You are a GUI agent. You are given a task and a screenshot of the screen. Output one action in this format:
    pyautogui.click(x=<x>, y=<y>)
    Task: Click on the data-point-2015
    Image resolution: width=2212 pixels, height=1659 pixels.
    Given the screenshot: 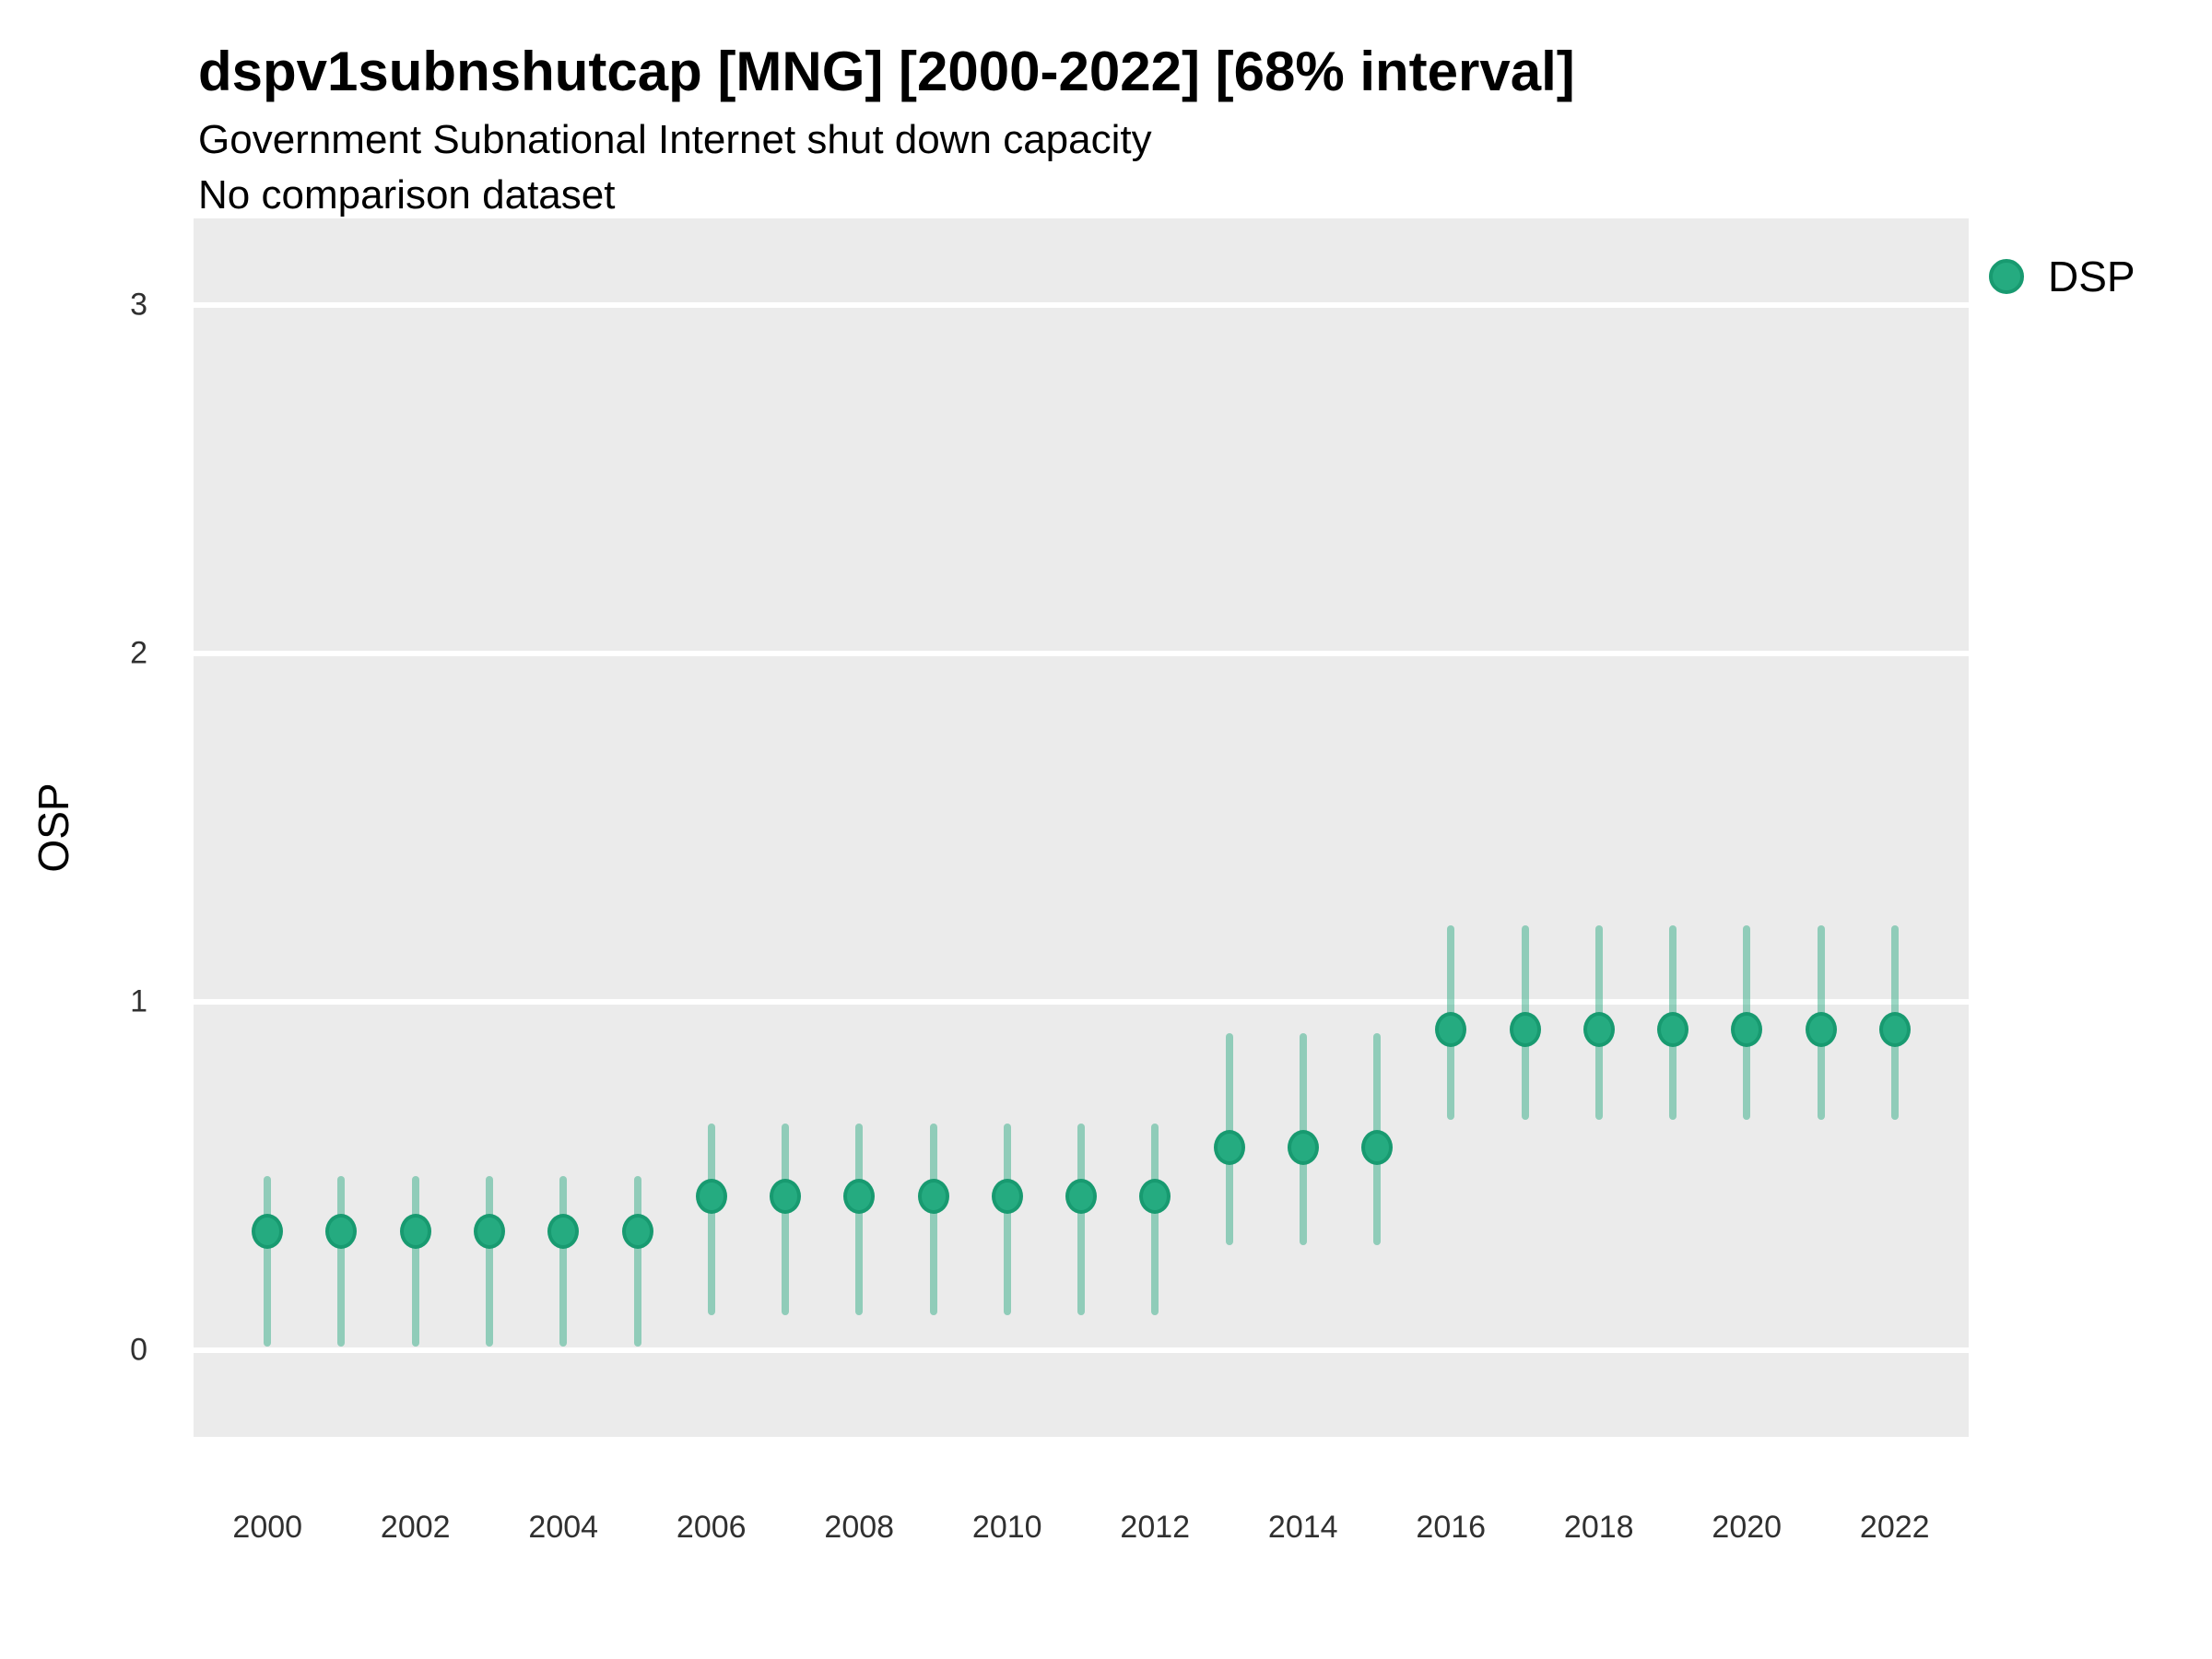 What is the action you would take?
    pyautogui.click(x=1376, y=1148)
    